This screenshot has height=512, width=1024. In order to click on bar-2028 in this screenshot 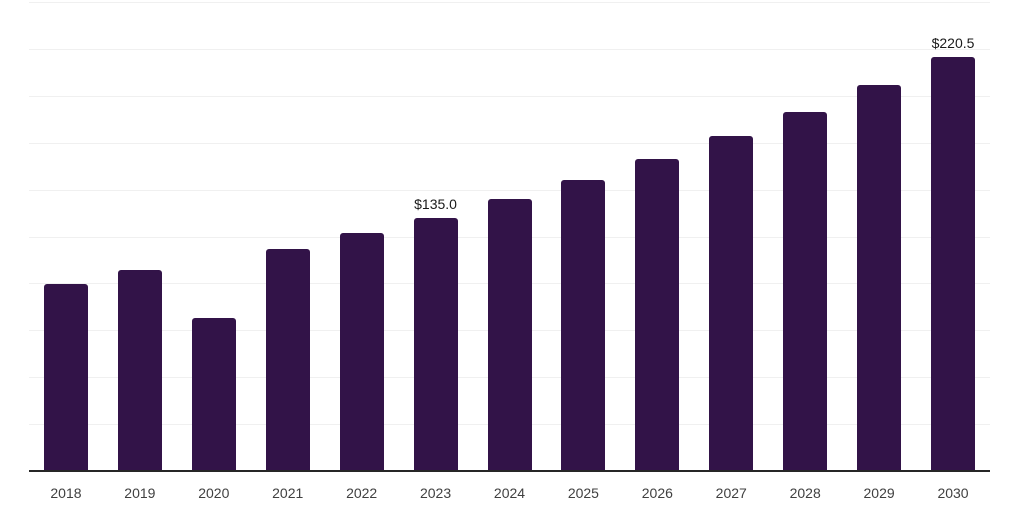, I will do `click(805, 291)`.